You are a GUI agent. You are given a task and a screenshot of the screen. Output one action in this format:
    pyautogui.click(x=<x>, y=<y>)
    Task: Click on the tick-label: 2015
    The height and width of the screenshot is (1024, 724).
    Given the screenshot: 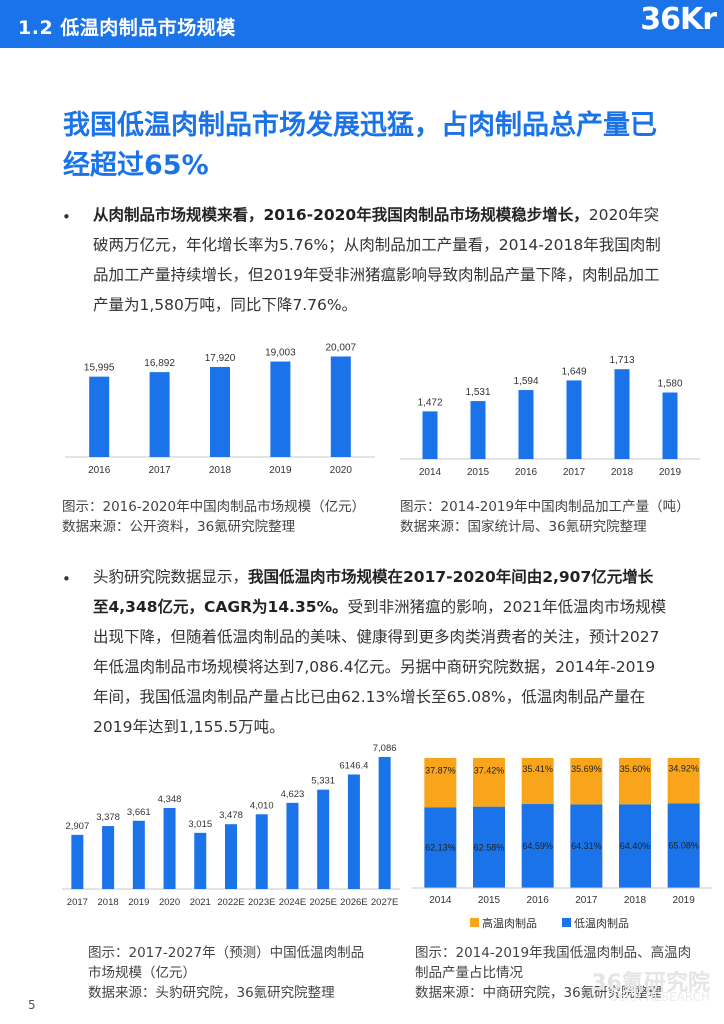 What is the action you would take?
    pyautogui.click(x=489, y=900)
    